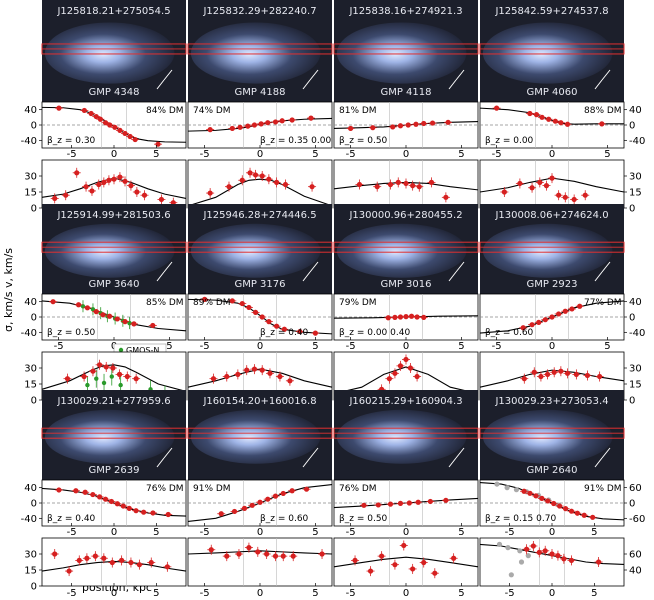 This screenshot has width=654, height=600. Describe the element at coordinates (113, 92) in the screenshot. I see `gmp-label: GMP 4348` at that location.